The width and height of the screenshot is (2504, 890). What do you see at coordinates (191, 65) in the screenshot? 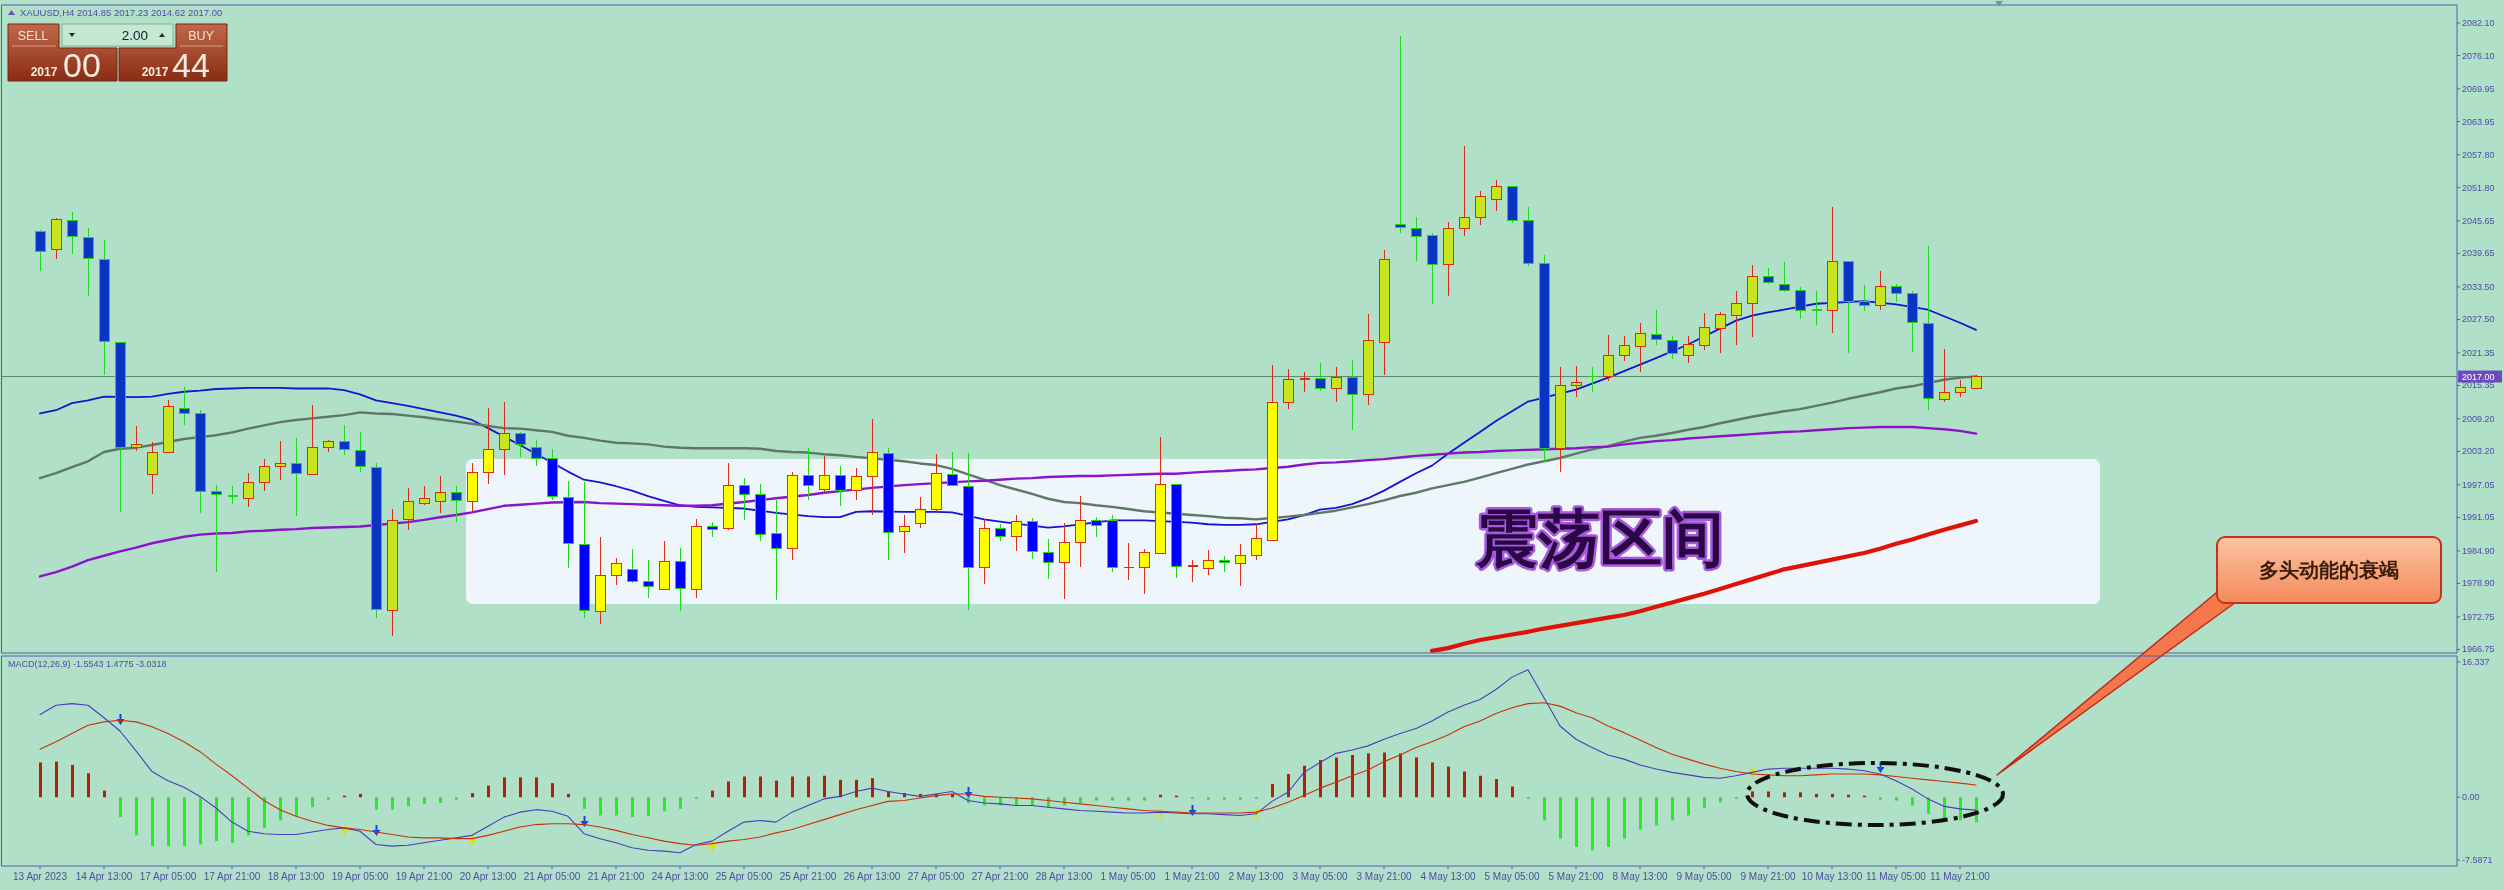
I see `annotation: 44` at bounding box center [191, 65].